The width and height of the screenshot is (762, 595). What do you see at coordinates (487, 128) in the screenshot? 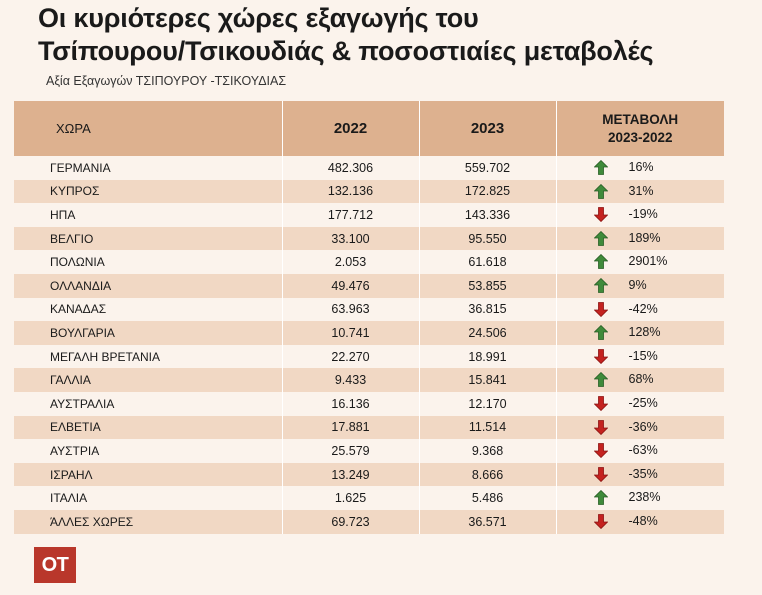
I see `header-2023: 2023` at bounding box center [487, 128].